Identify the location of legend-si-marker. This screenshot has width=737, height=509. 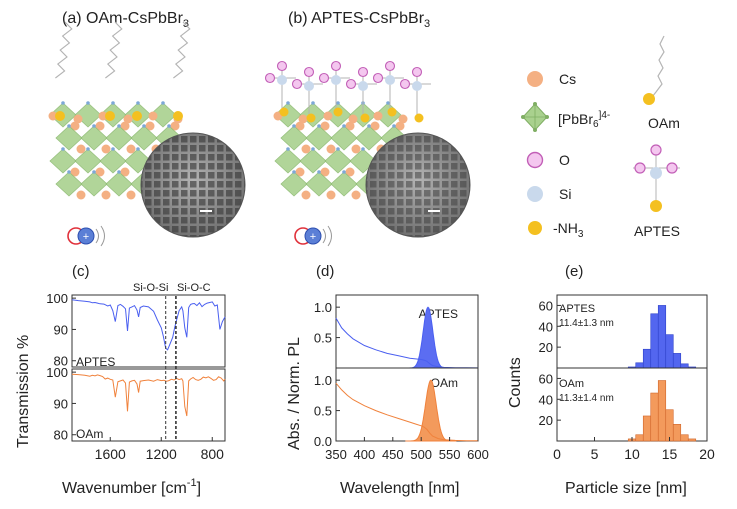
(535, 194).